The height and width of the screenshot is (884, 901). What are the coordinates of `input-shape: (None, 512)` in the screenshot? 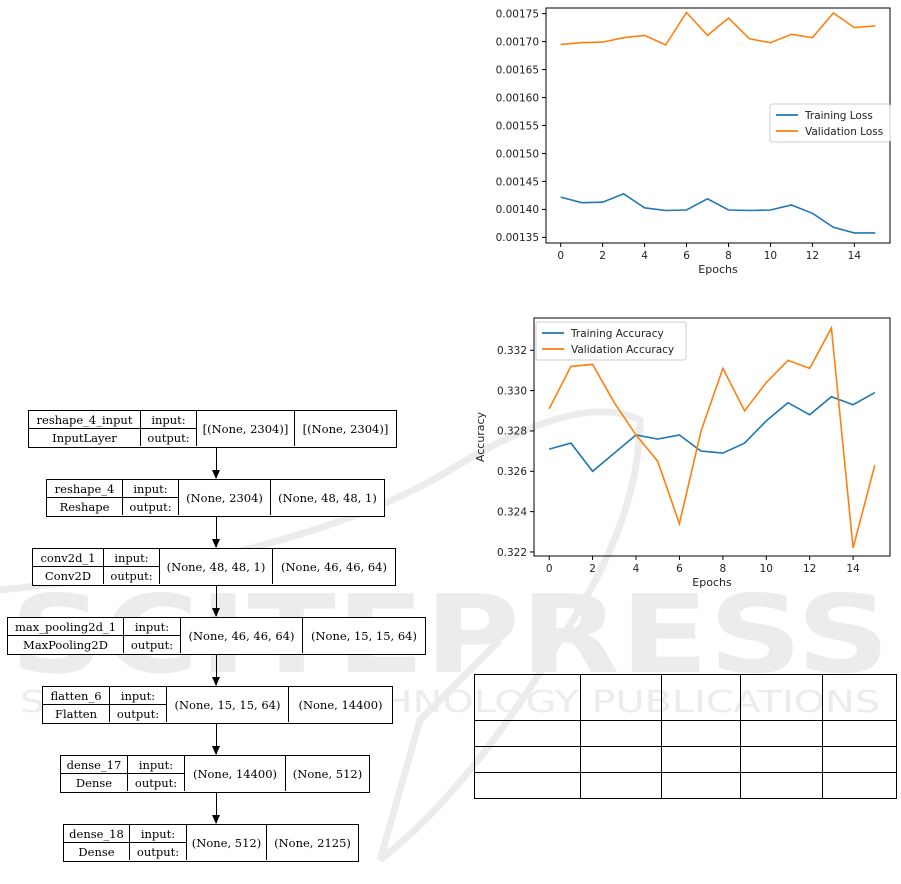 It's located at (227, 842).